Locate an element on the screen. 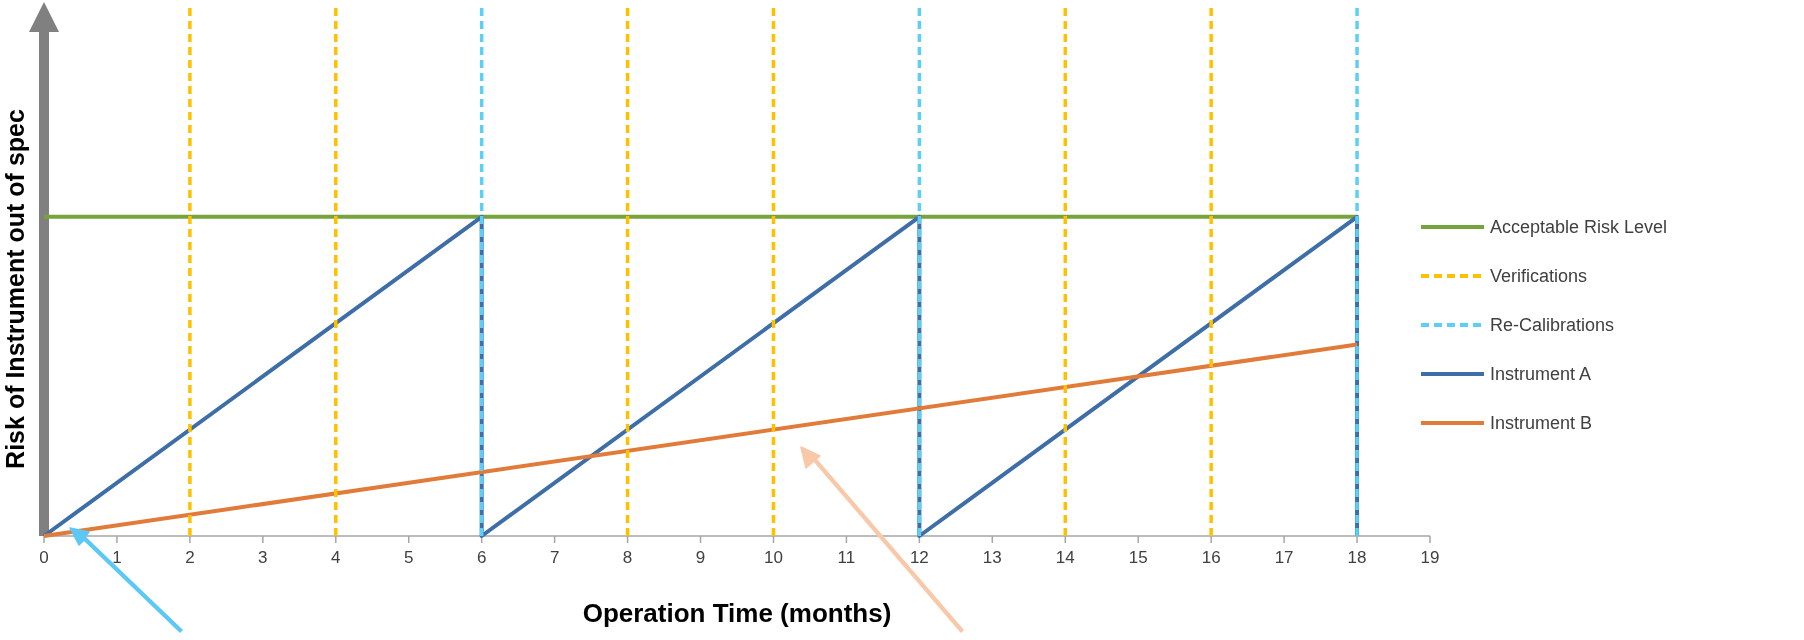 This screenshot has height=640, width=1804. legend-label: Verifications is located at coordinates (1539, 276).